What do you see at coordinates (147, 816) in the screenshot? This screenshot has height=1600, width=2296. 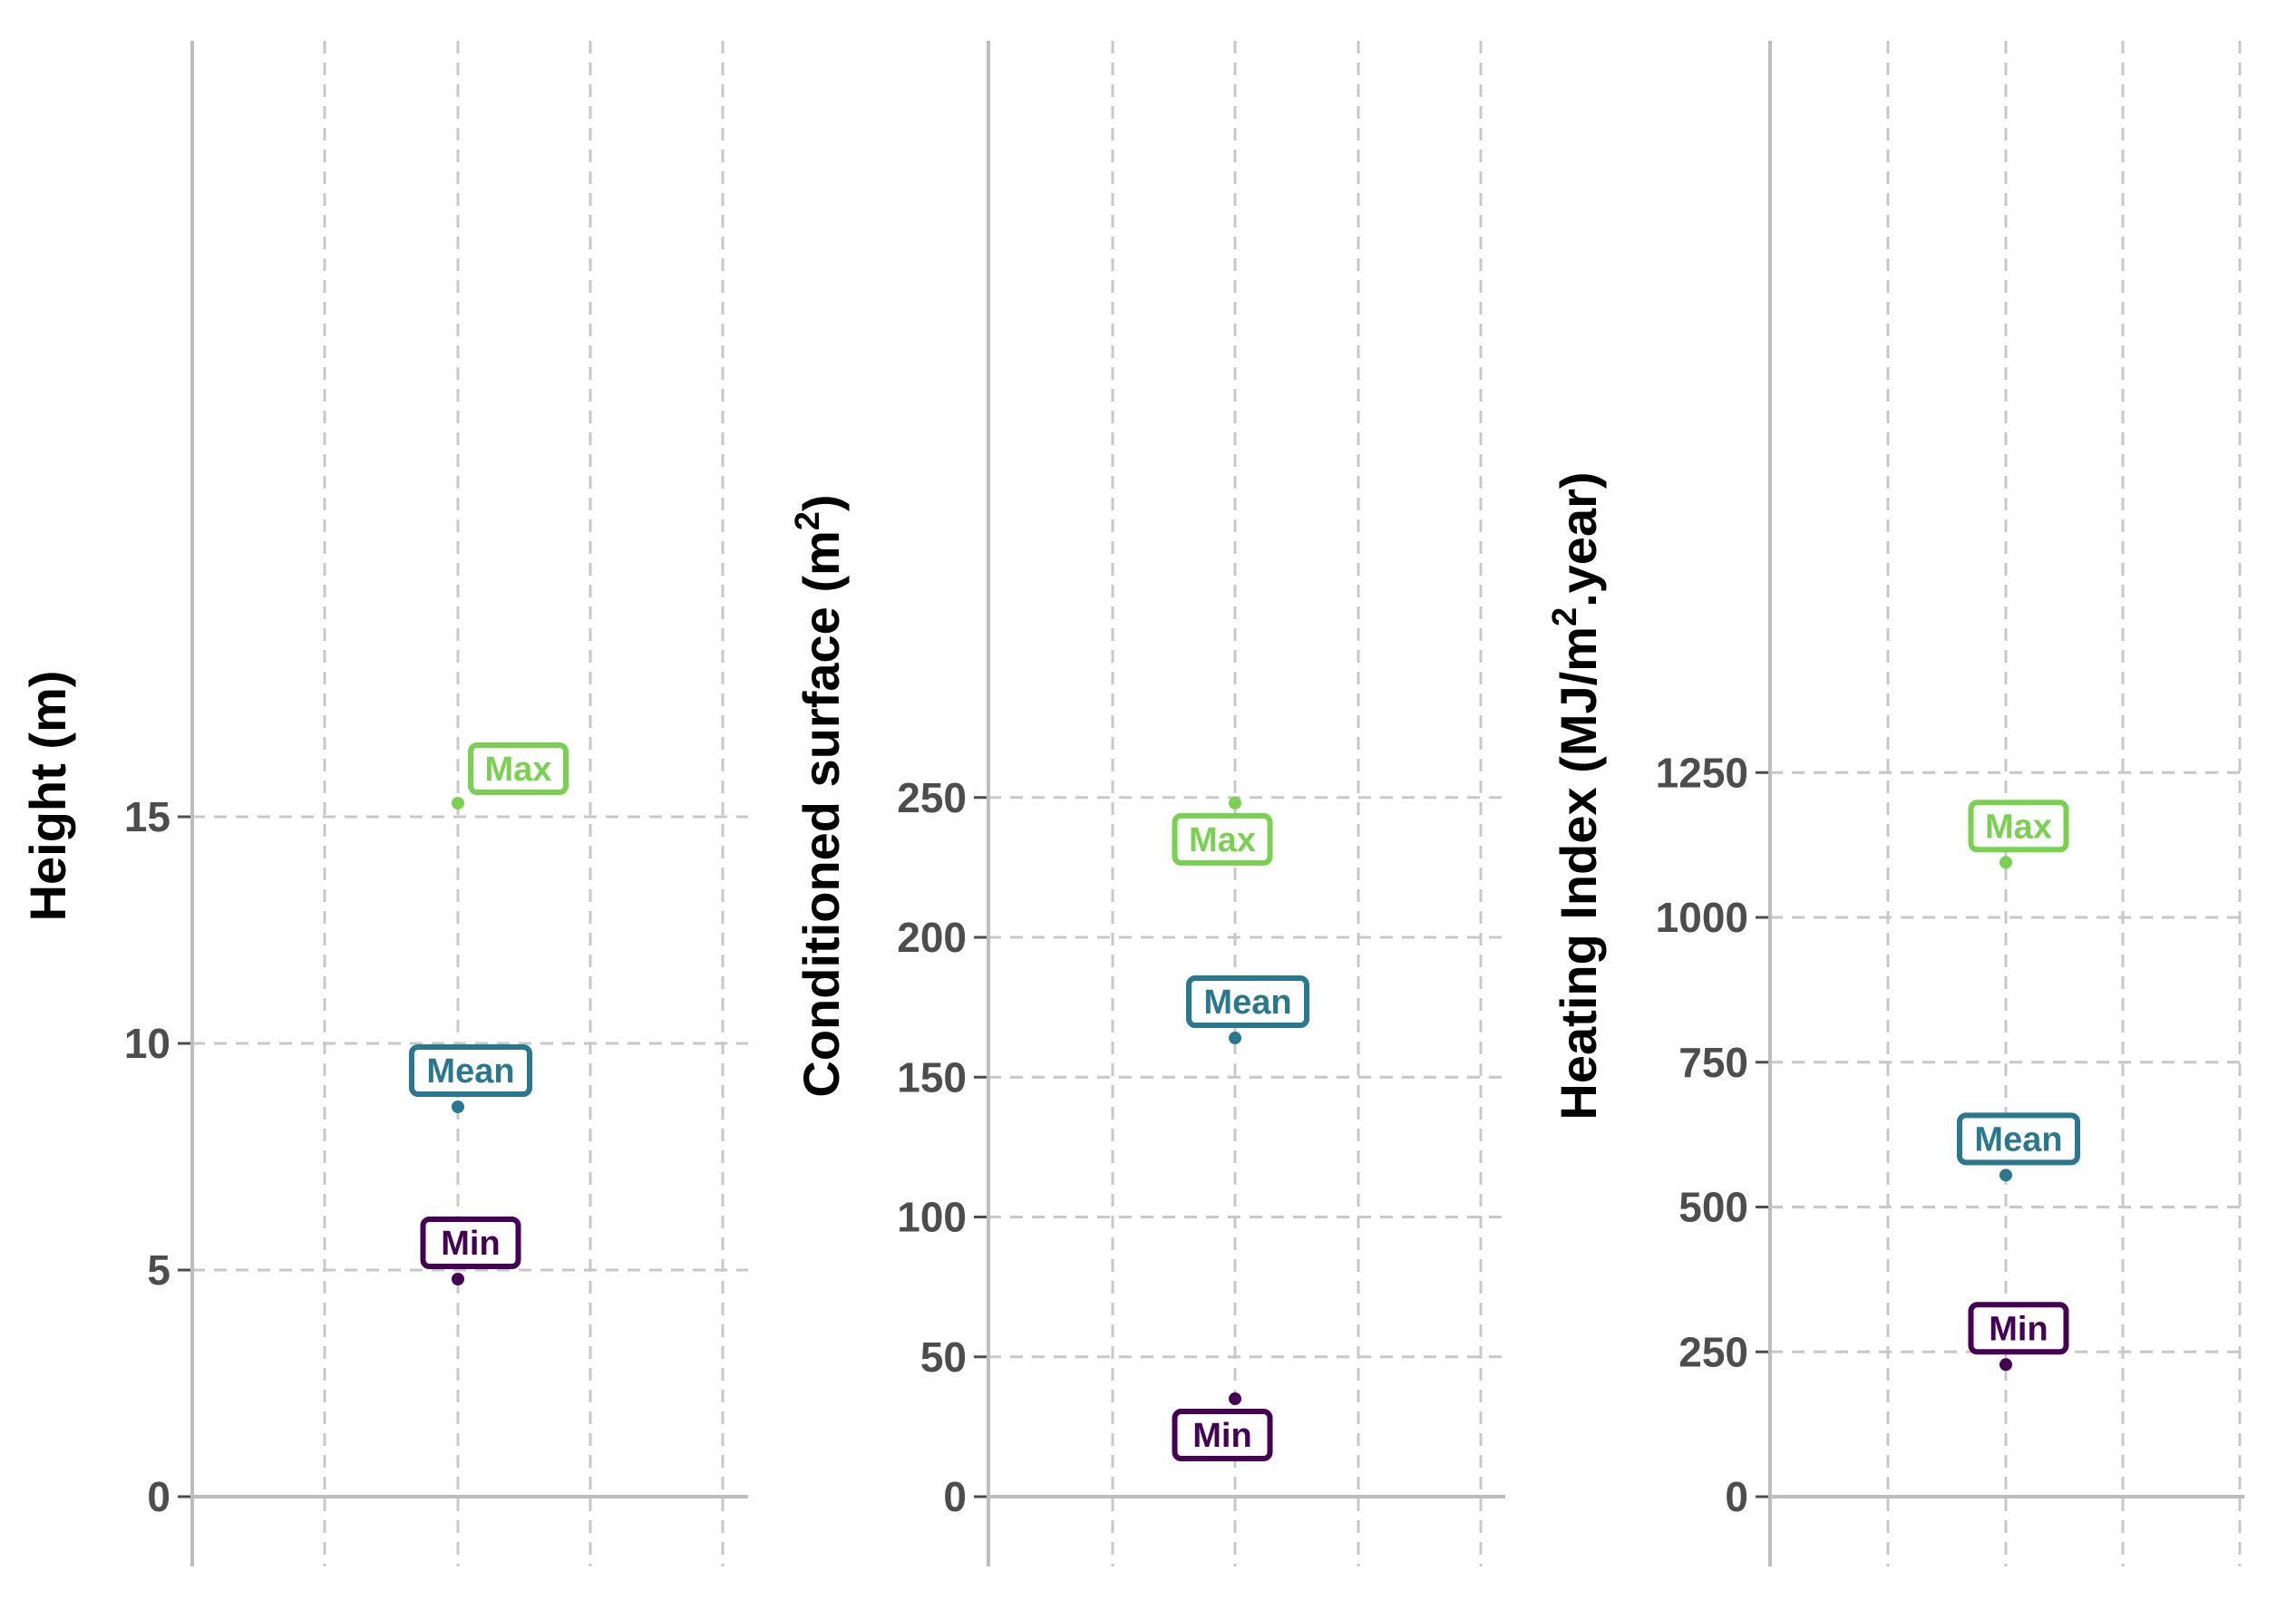 I see `y-tick-label: 15` at bounding box center [147, 816].